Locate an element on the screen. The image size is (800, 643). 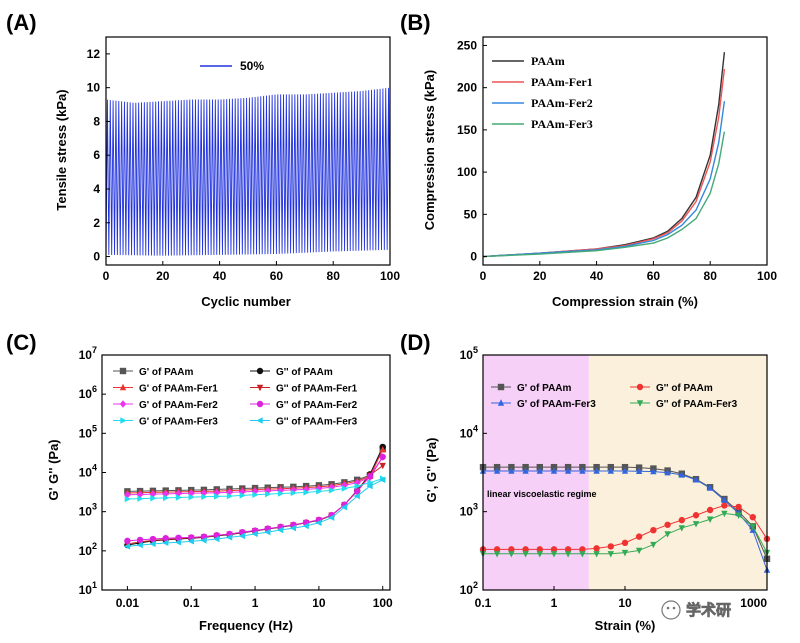
panel-d-ytick-label: 10³ is located at coordinates (469, 510).